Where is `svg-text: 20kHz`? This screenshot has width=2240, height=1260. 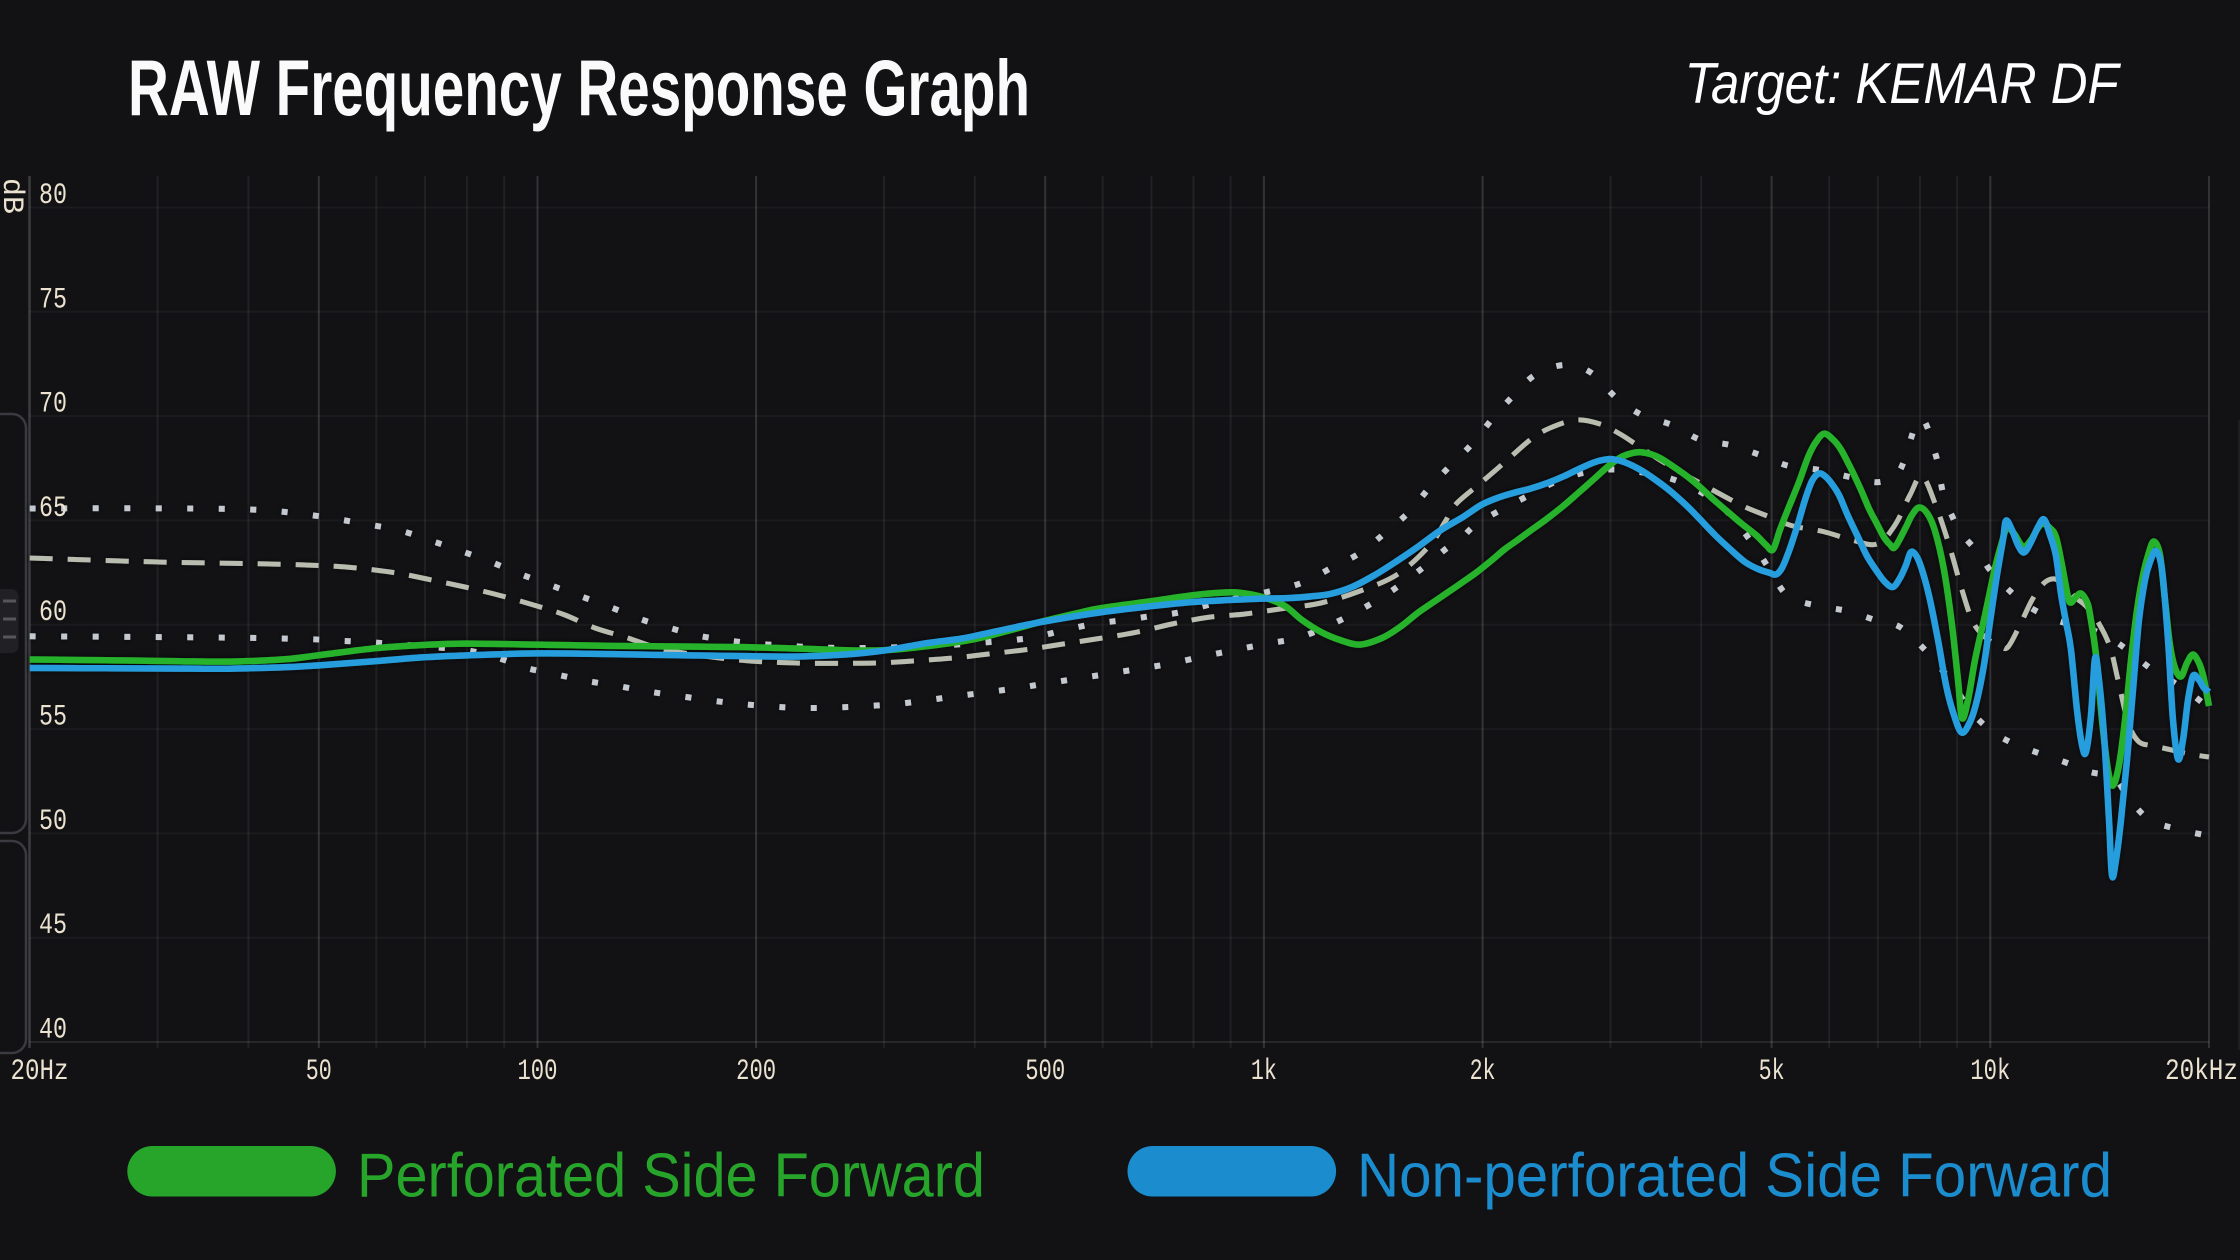
svg-text: 20kHz is located at coordinates (2201, 1072).